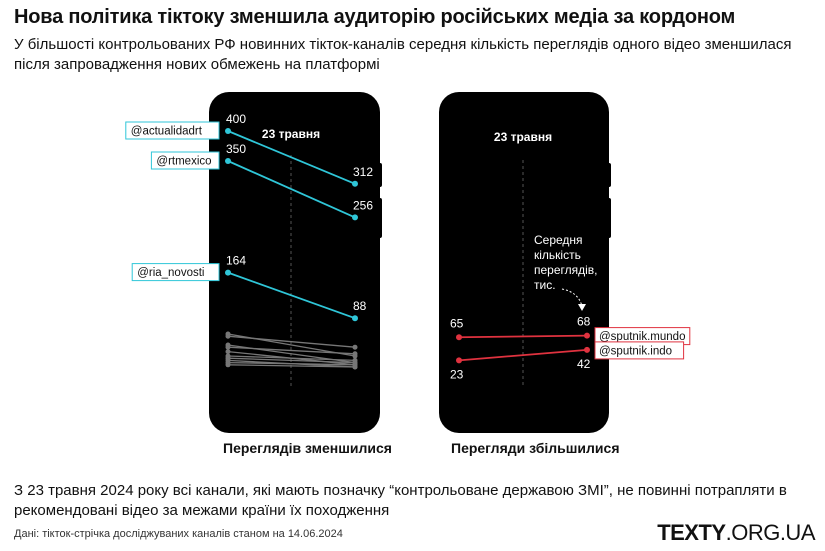 This screenshot has width=825, height=551. What do you see at coordinates (582, 307) in the screenshot?
I see `annotation-arrowhead` at bounding box center [582, 307].